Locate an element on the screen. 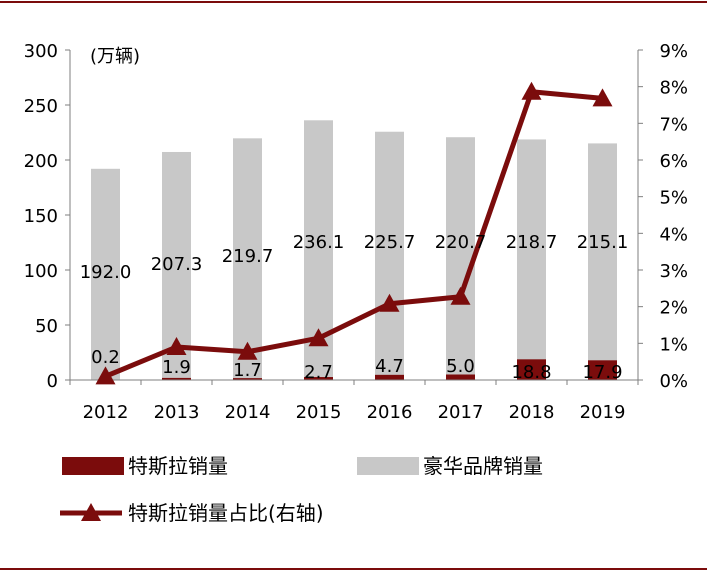  luxury-value-label: 236.1 is located at coordinates (319, 242).